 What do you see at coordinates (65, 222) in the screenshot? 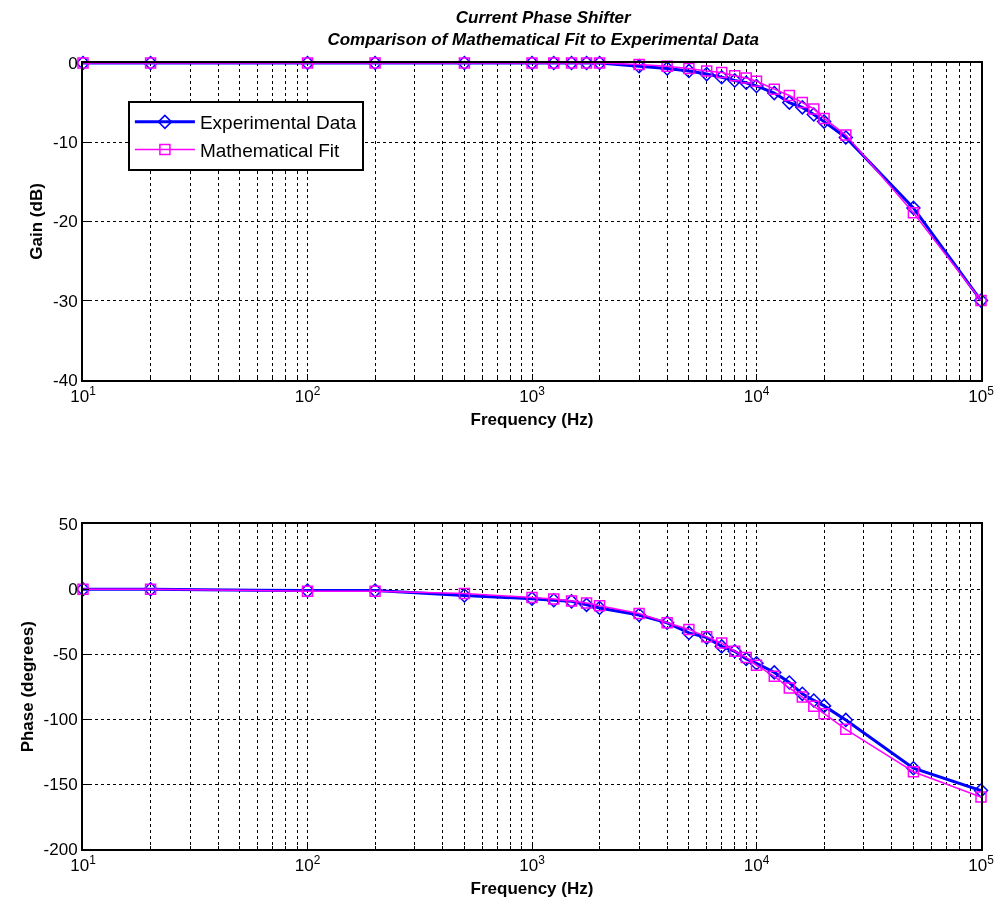
I see `y-tick-label: -20` at bounding box center [65, 222].